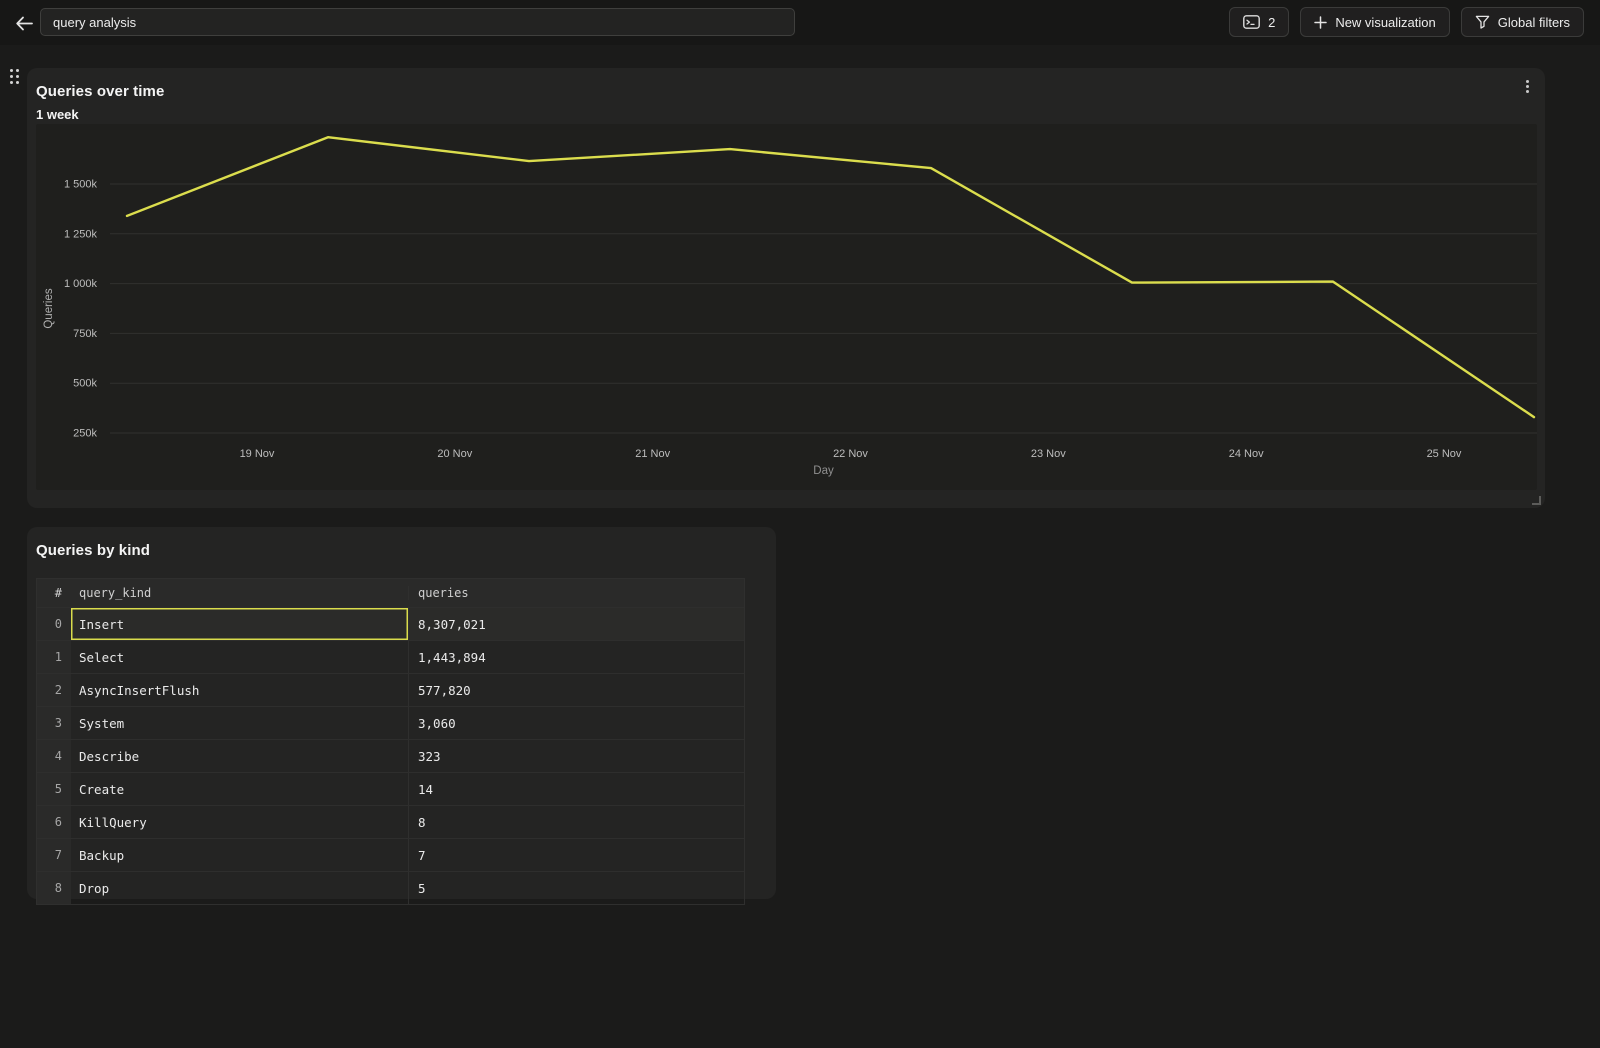  I want to click on y-tick-label: 500k, so click(85, 384).